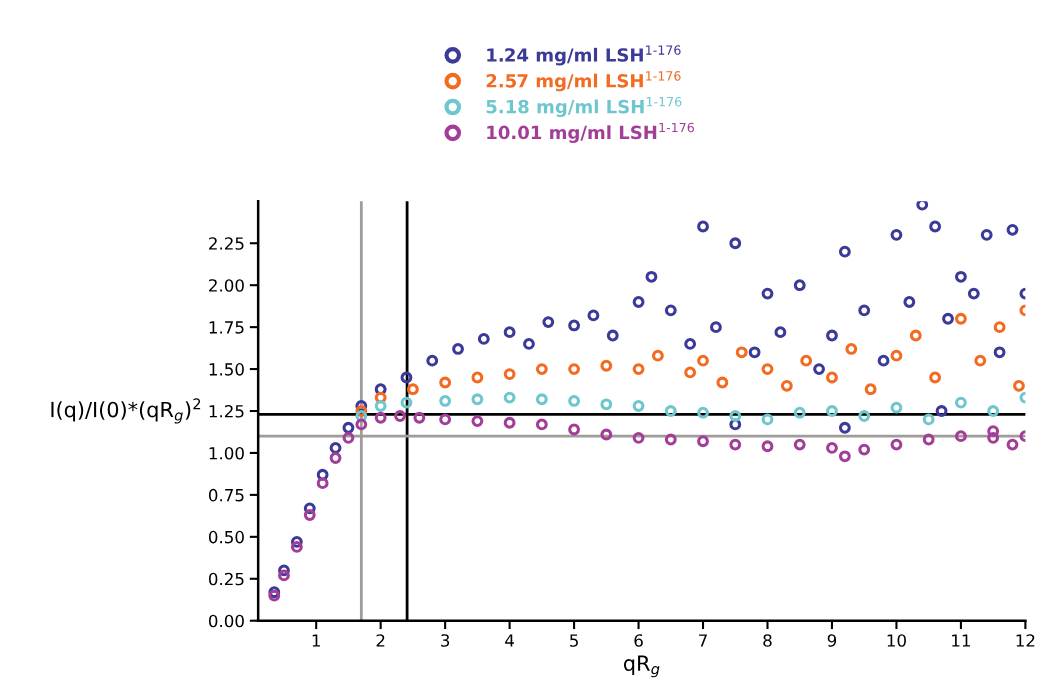  I want to click on x-tick-label: 5, so click(574, 640).